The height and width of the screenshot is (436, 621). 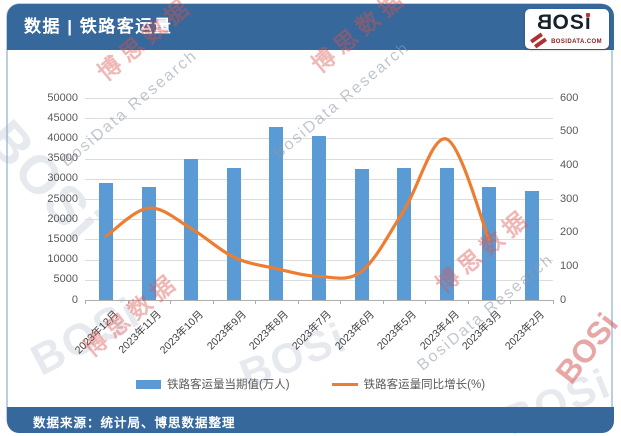 What do you see at coordinates (106, 241) in the screenshot?
I see `bar-2023年12月` at bounding box center [106, 241].